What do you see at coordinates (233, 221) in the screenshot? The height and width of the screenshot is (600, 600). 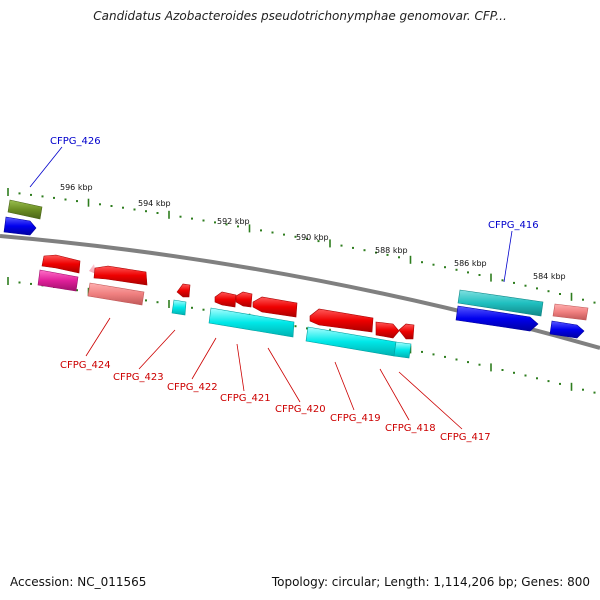 I see `tick-label: 592 kbp` at bounding box center [233, 221].